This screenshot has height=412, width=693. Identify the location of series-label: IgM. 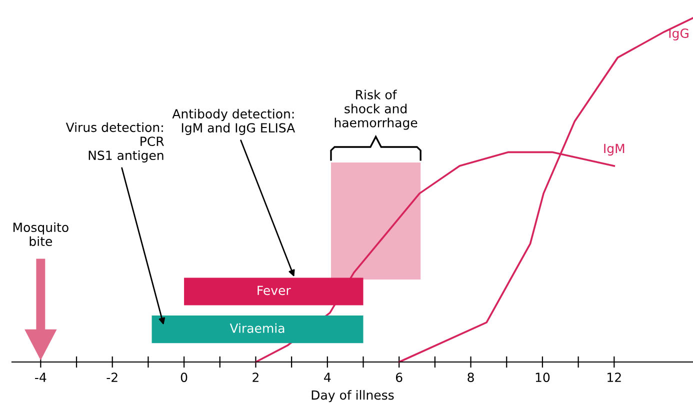
(614, 150).